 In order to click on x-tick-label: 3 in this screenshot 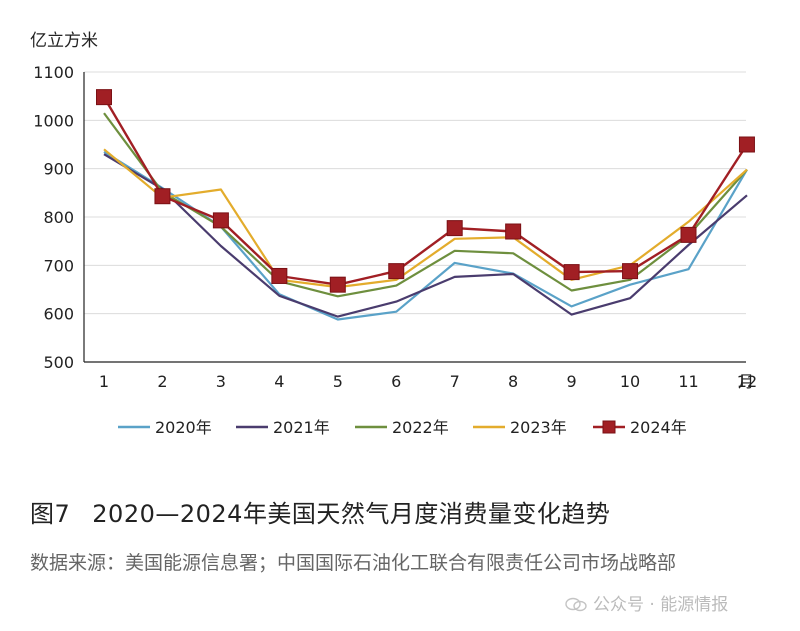, I will do `click(221, 381)`.